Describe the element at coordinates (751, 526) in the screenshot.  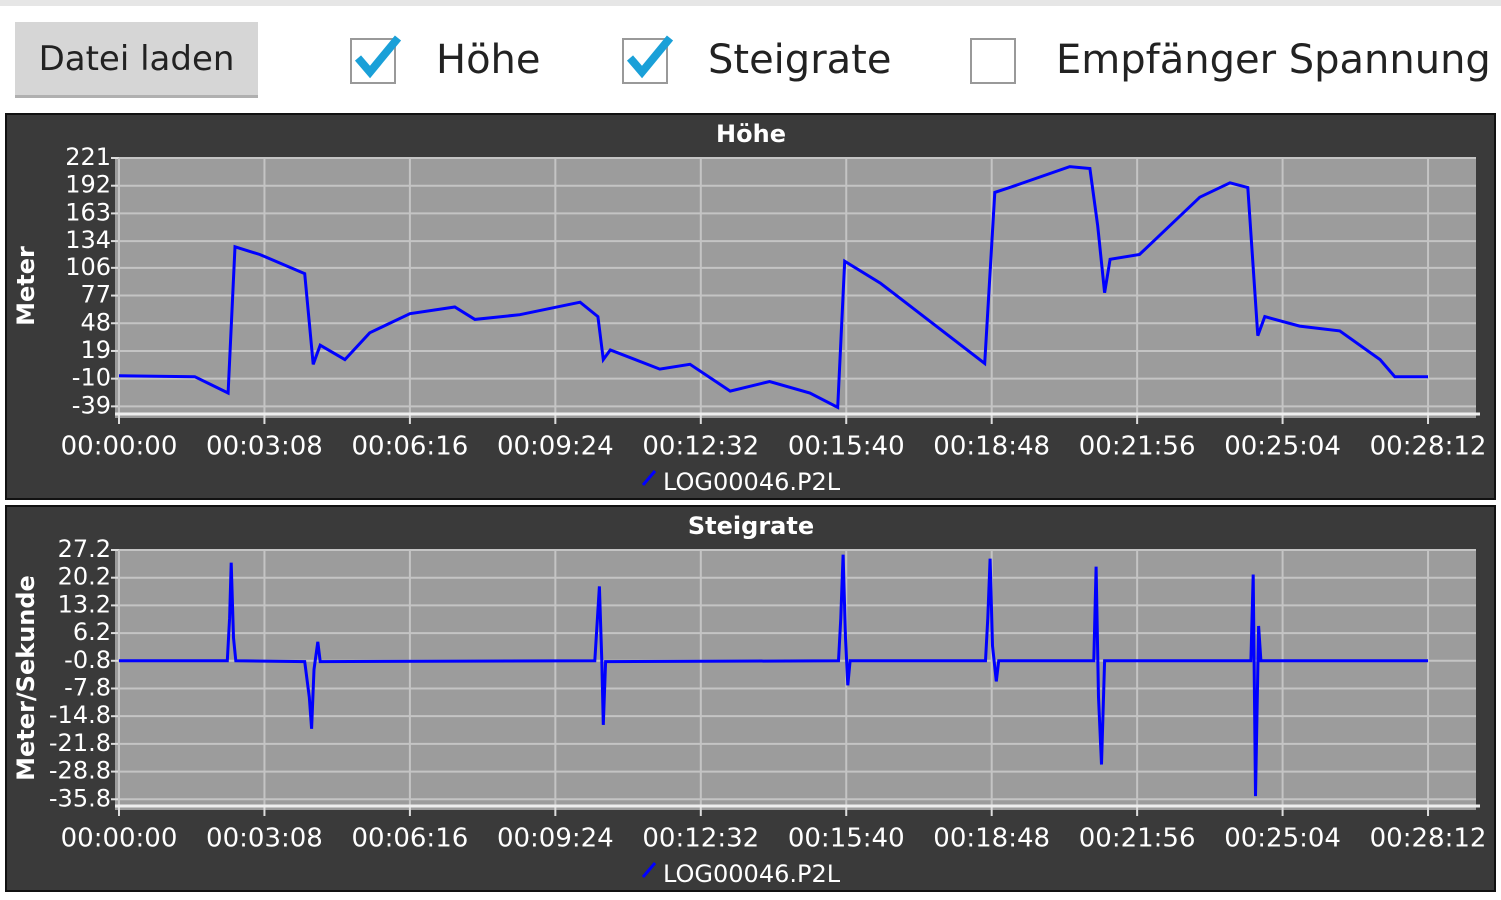
I see `chart-title: Steigrate` at that location.